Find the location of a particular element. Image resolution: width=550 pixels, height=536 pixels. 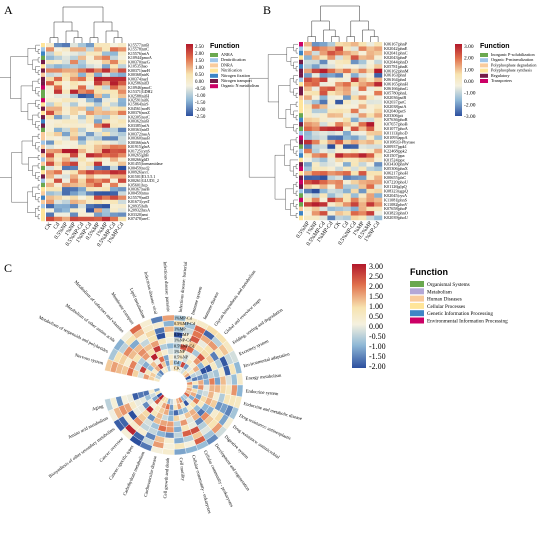

sector-label: Cardiovascular disease is located at coordinates (150, 476).